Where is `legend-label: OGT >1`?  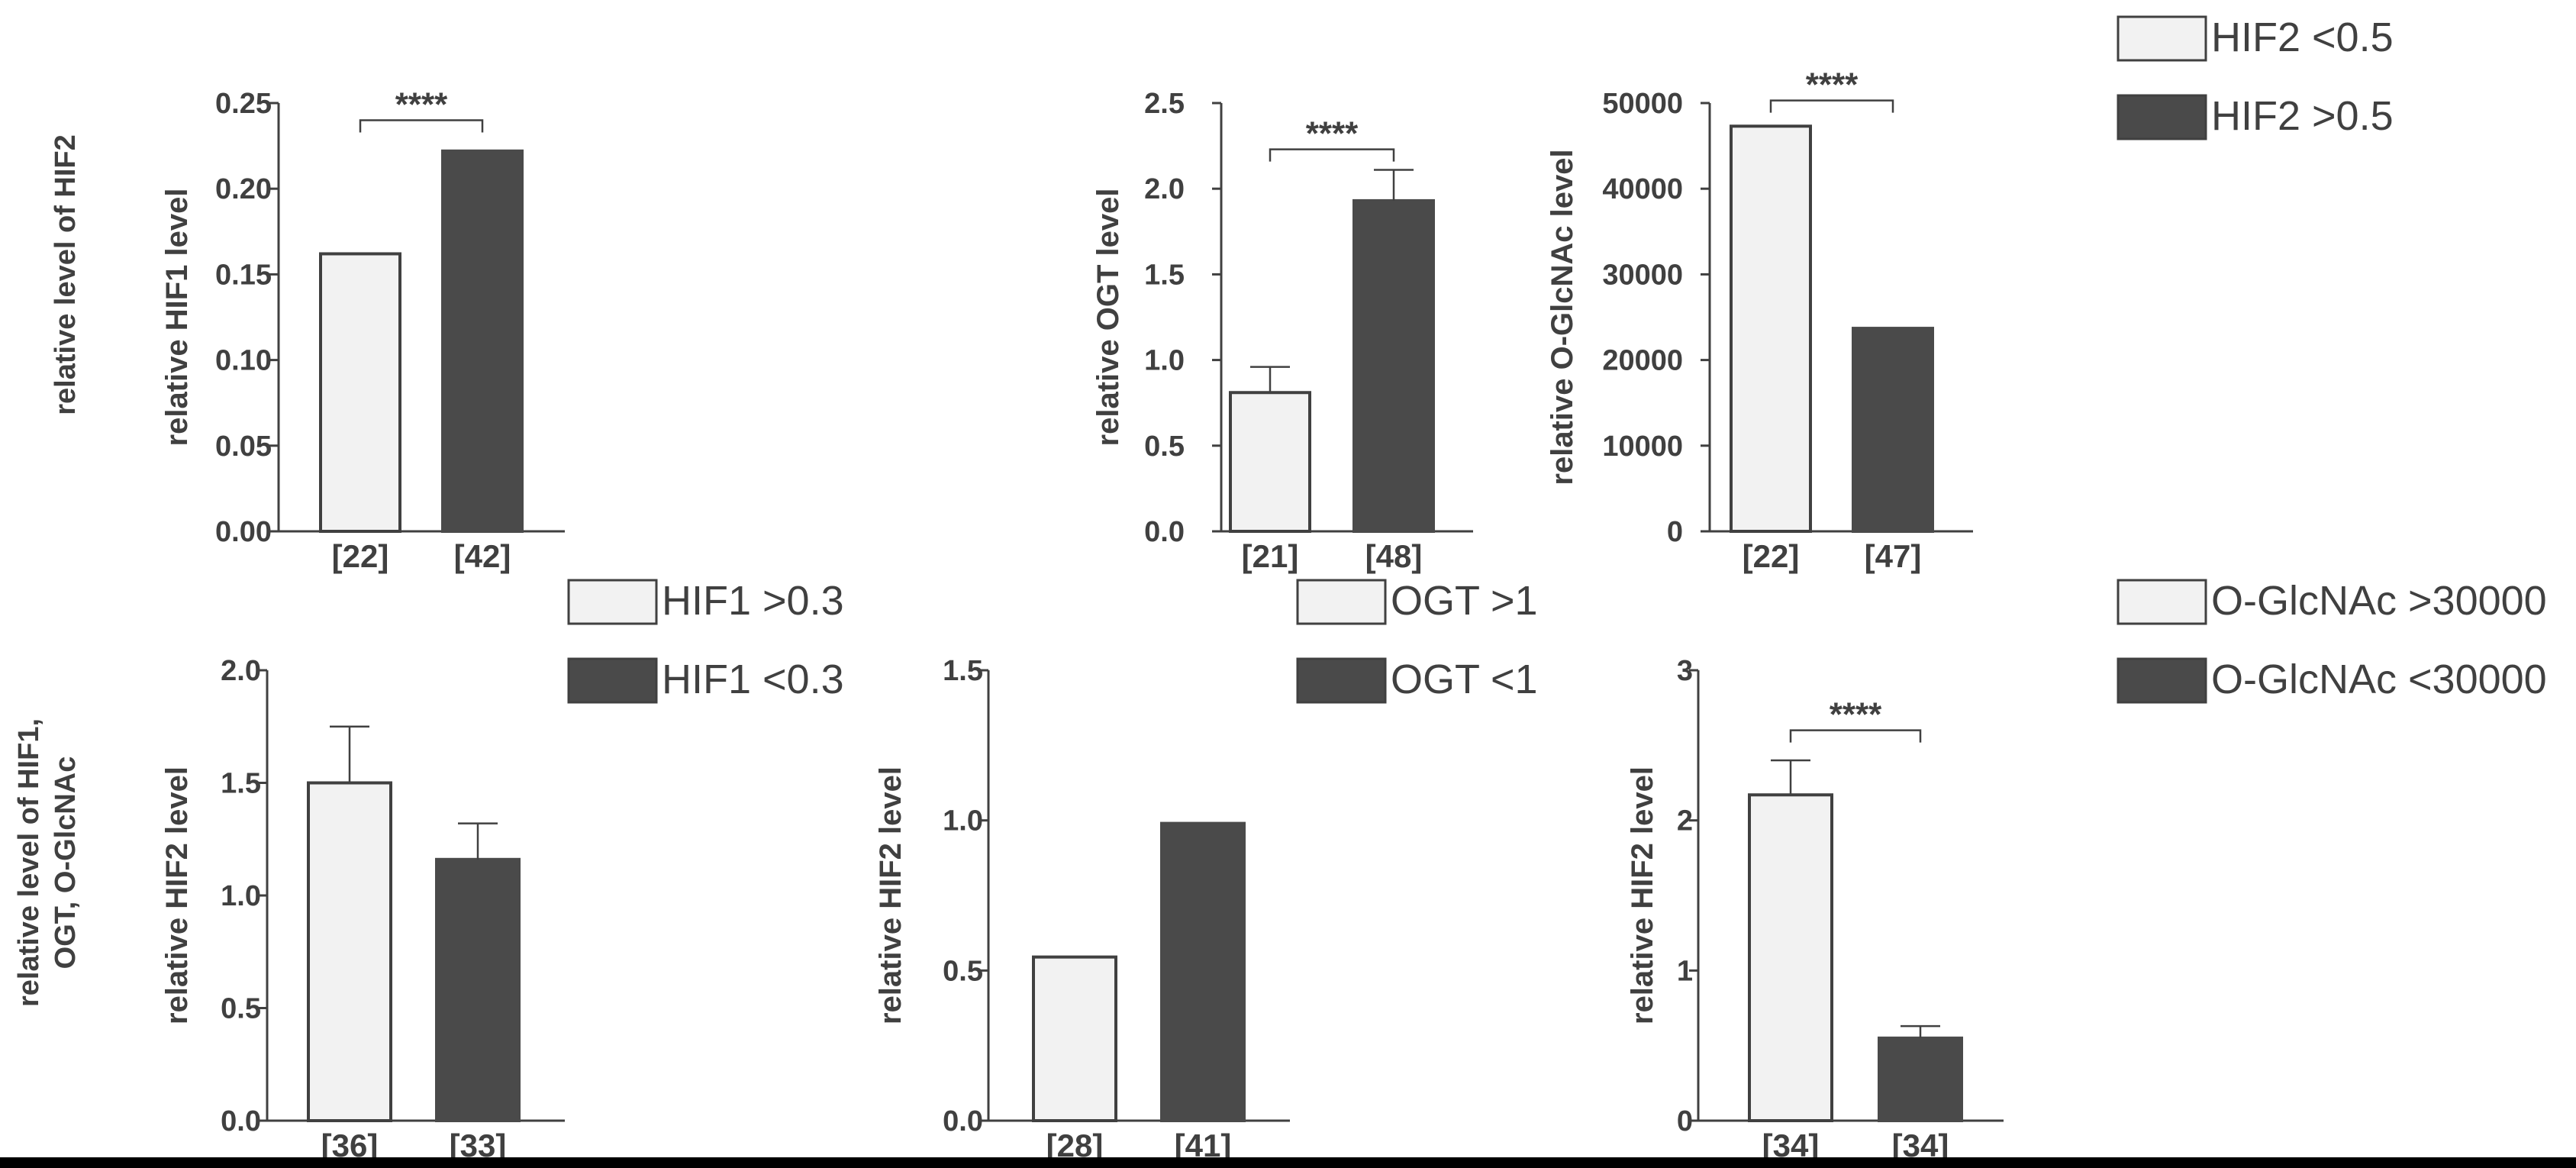
legend-label: OGT >1 is located at coordinates (1465, 601).